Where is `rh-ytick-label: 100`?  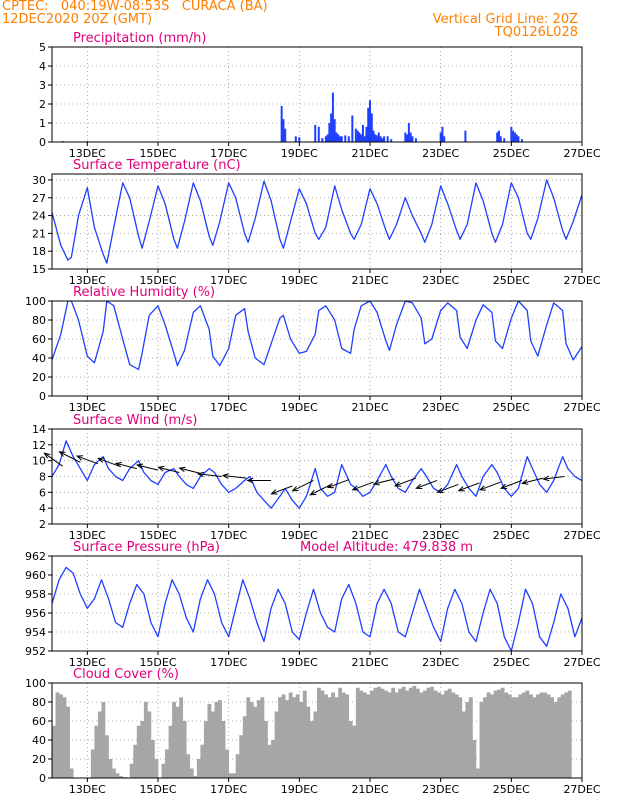
rh-ytick-label: 100 is located at coordinates (35, 301).